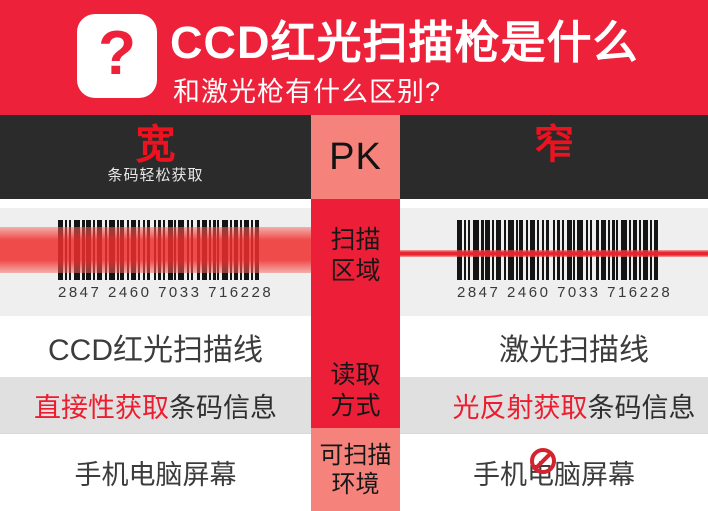 This screenshot has height=511, width=708. I want to click on page-title: CCD红光扫描枪是什么, so click(404, 42).